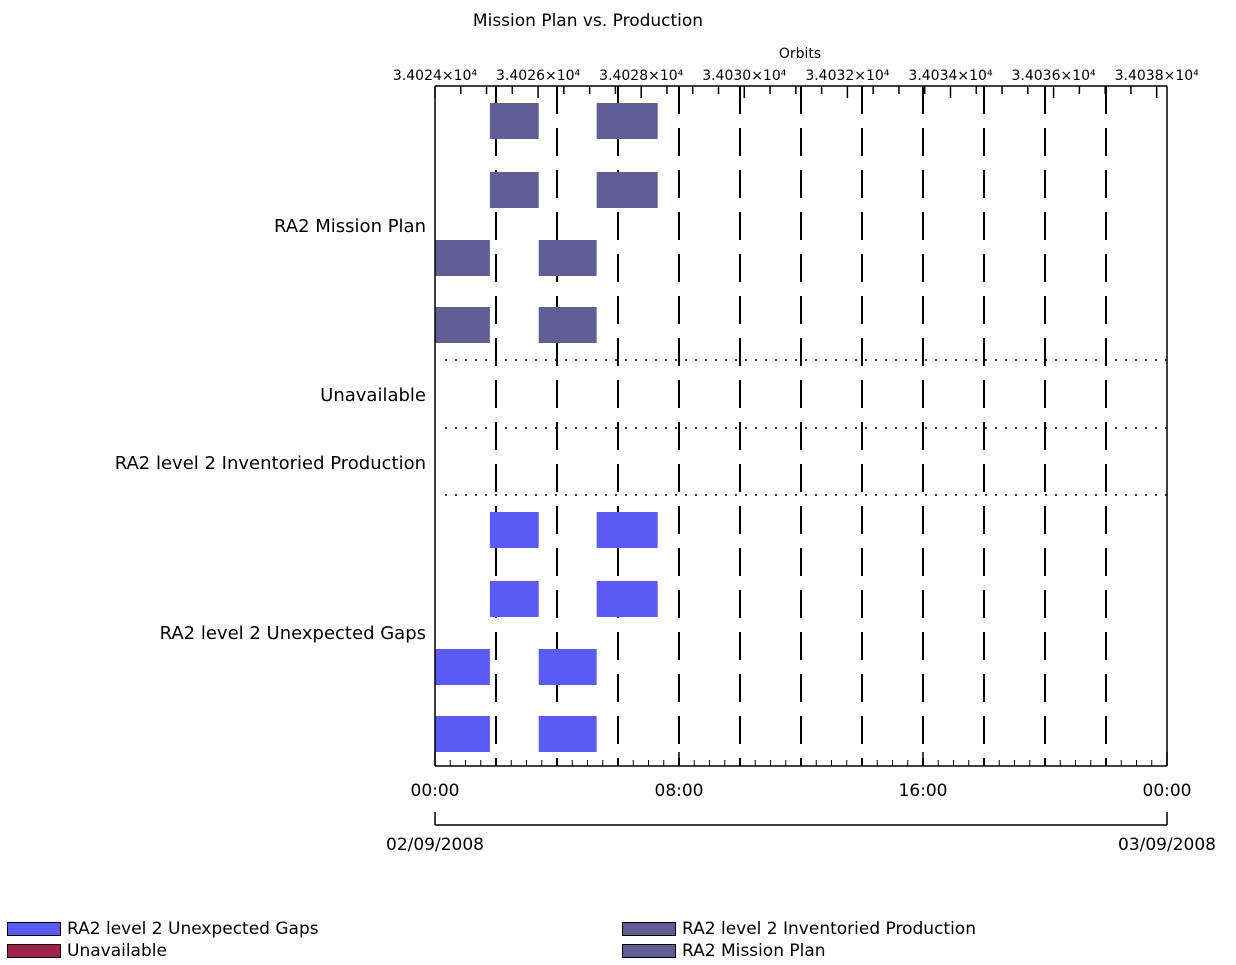 Image resolution: width=1236 pixels, height=965 pixels. I want to click on legend-item: RA2 level 2 Inventoried Production, so click(799, 929).